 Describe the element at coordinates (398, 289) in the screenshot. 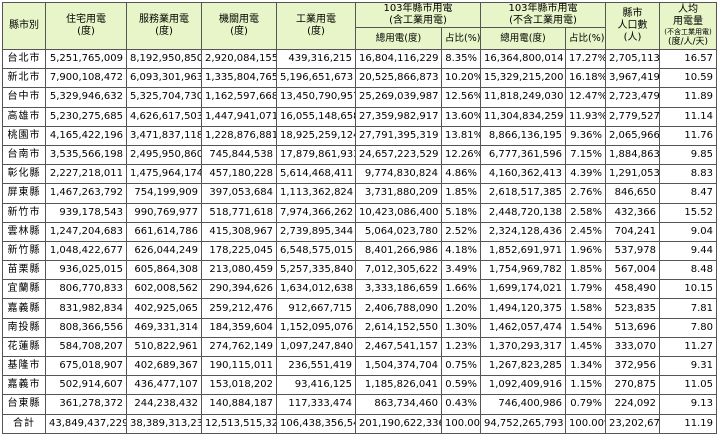

I see `incl-total-cell: 3,333,186,659` at that location.